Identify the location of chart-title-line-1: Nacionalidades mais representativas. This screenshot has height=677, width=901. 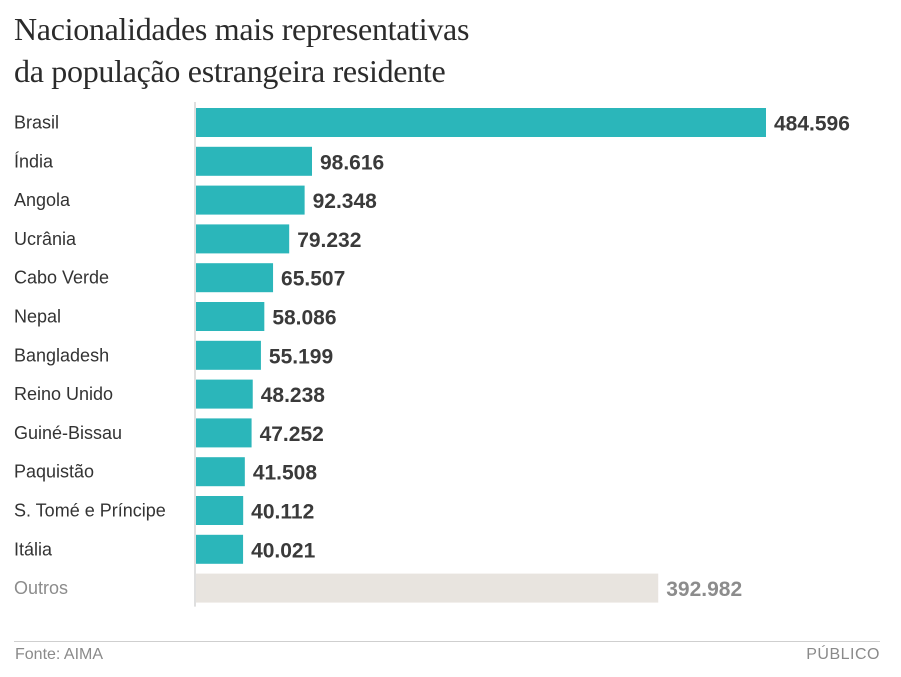
(242, 29).